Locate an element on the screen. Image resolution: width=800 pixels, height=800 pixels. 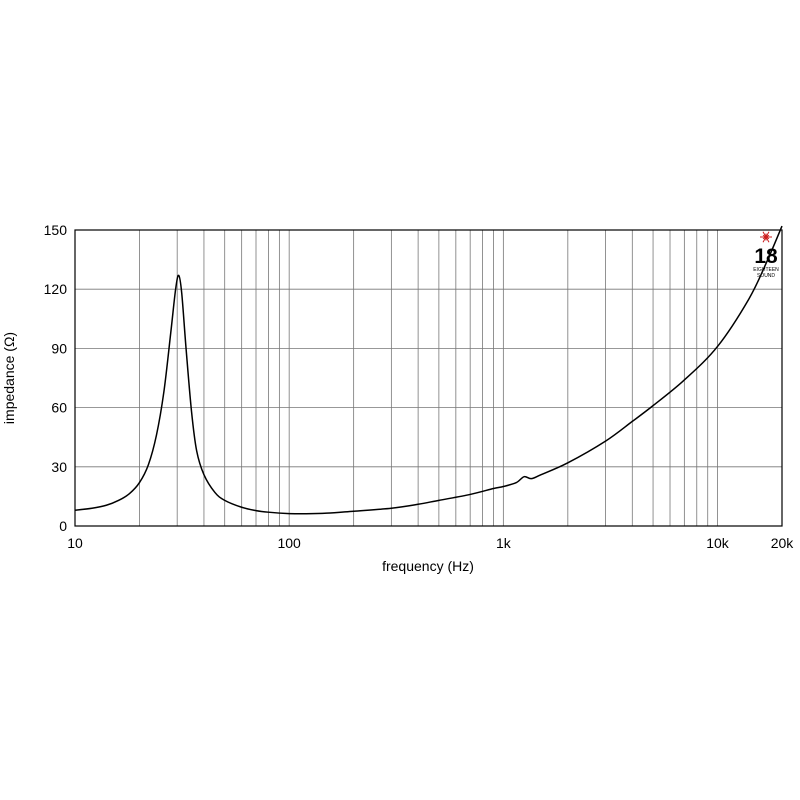
y-tick-label: 120 is located at coordinates (56, 289).